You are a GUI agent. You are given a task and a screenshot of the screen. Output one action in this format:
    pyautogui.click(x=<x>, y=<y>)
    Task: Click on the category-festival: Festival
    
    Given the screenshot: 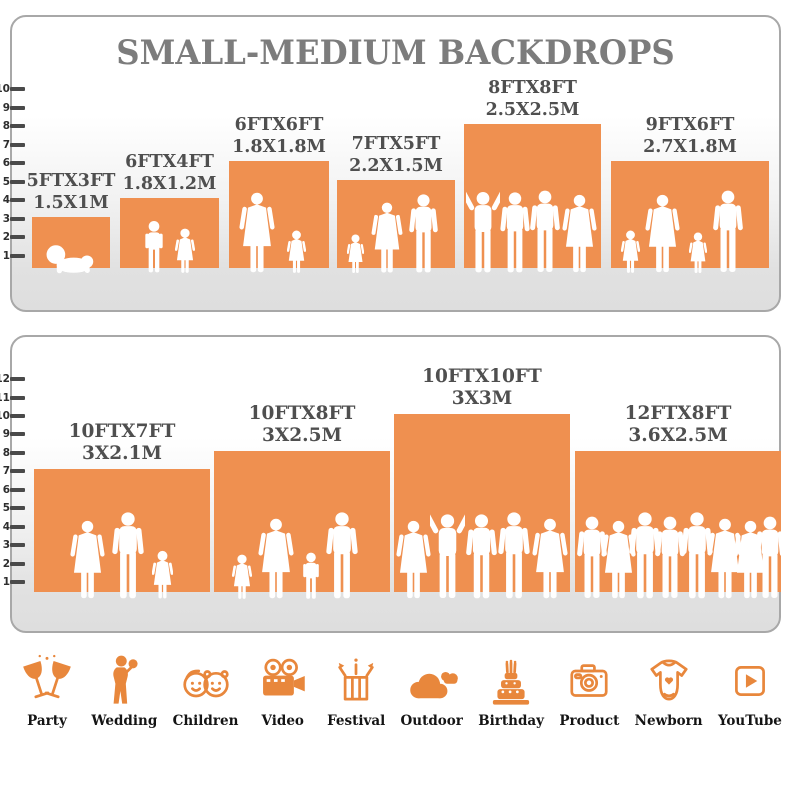 What is the action you would take?
    pyautogui.click(x=356, y=690)
    